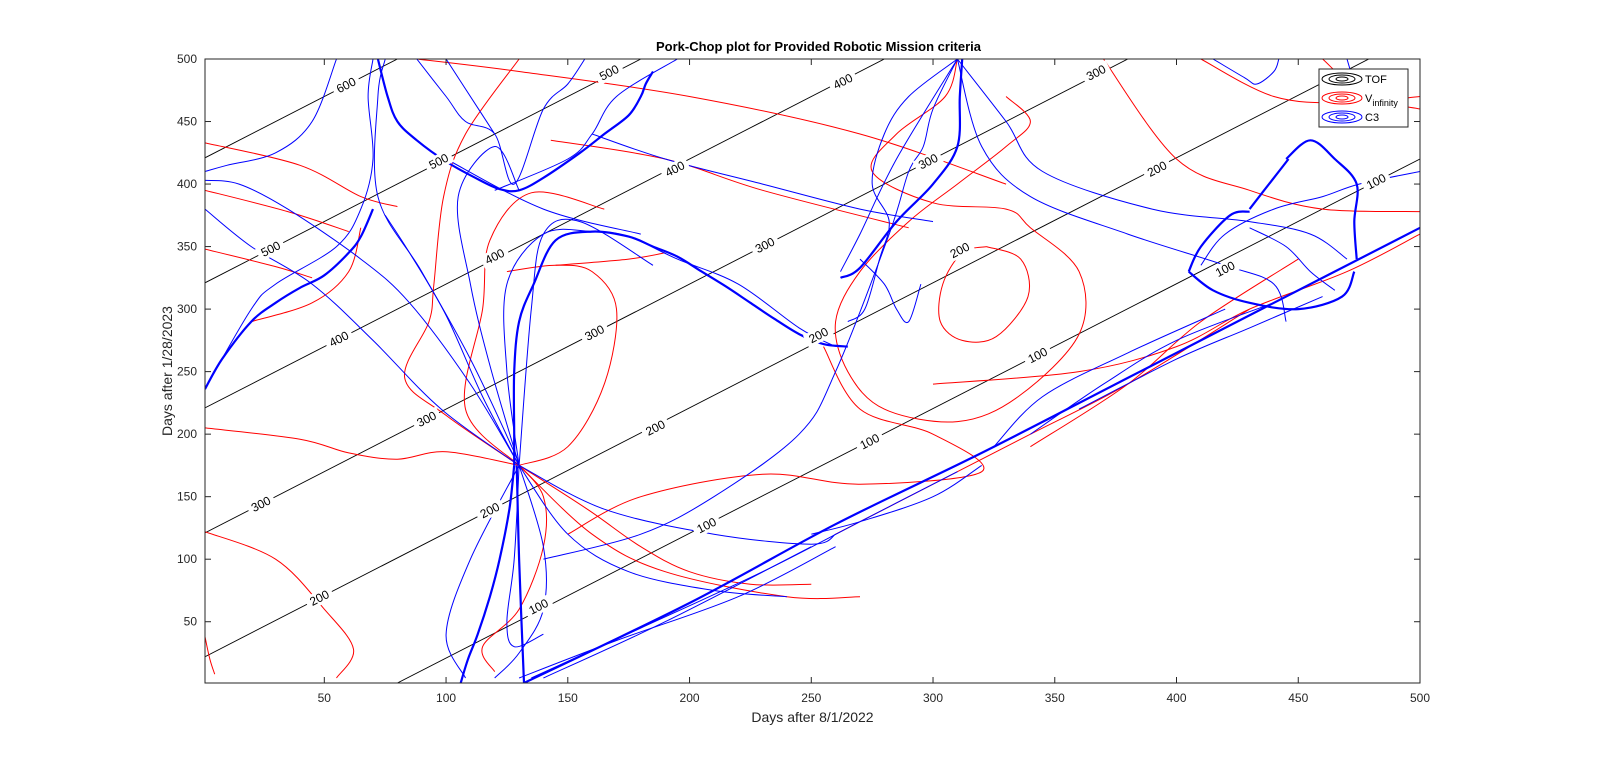 The image size is (1600, 783). Describe the element at coordinates (187, 372) in the screenshot. I see `y-tick-label: 250` at that location.